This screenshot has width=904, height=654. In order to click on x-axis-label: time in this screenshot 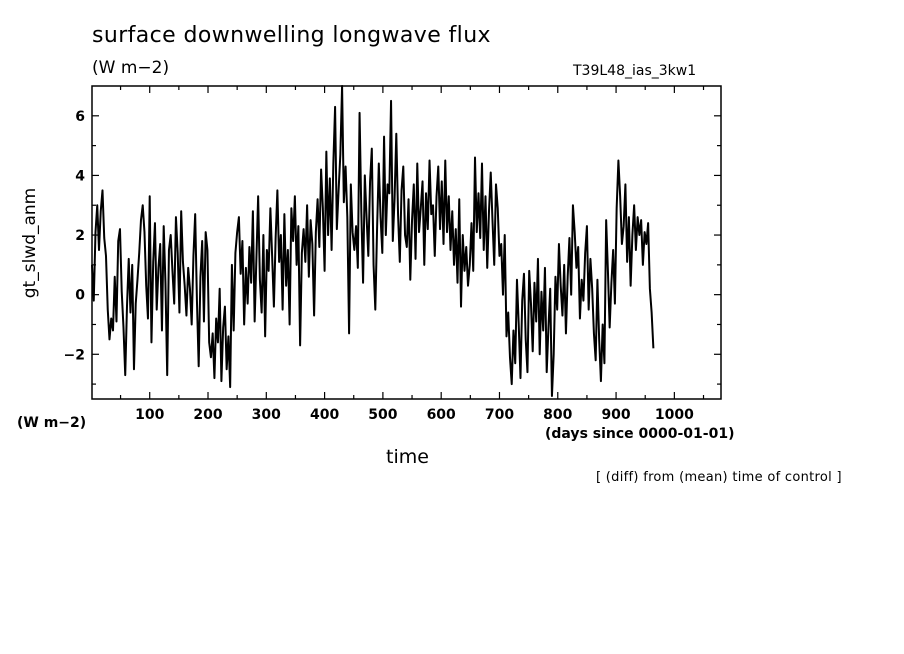, I will do `click(407, 457)`.